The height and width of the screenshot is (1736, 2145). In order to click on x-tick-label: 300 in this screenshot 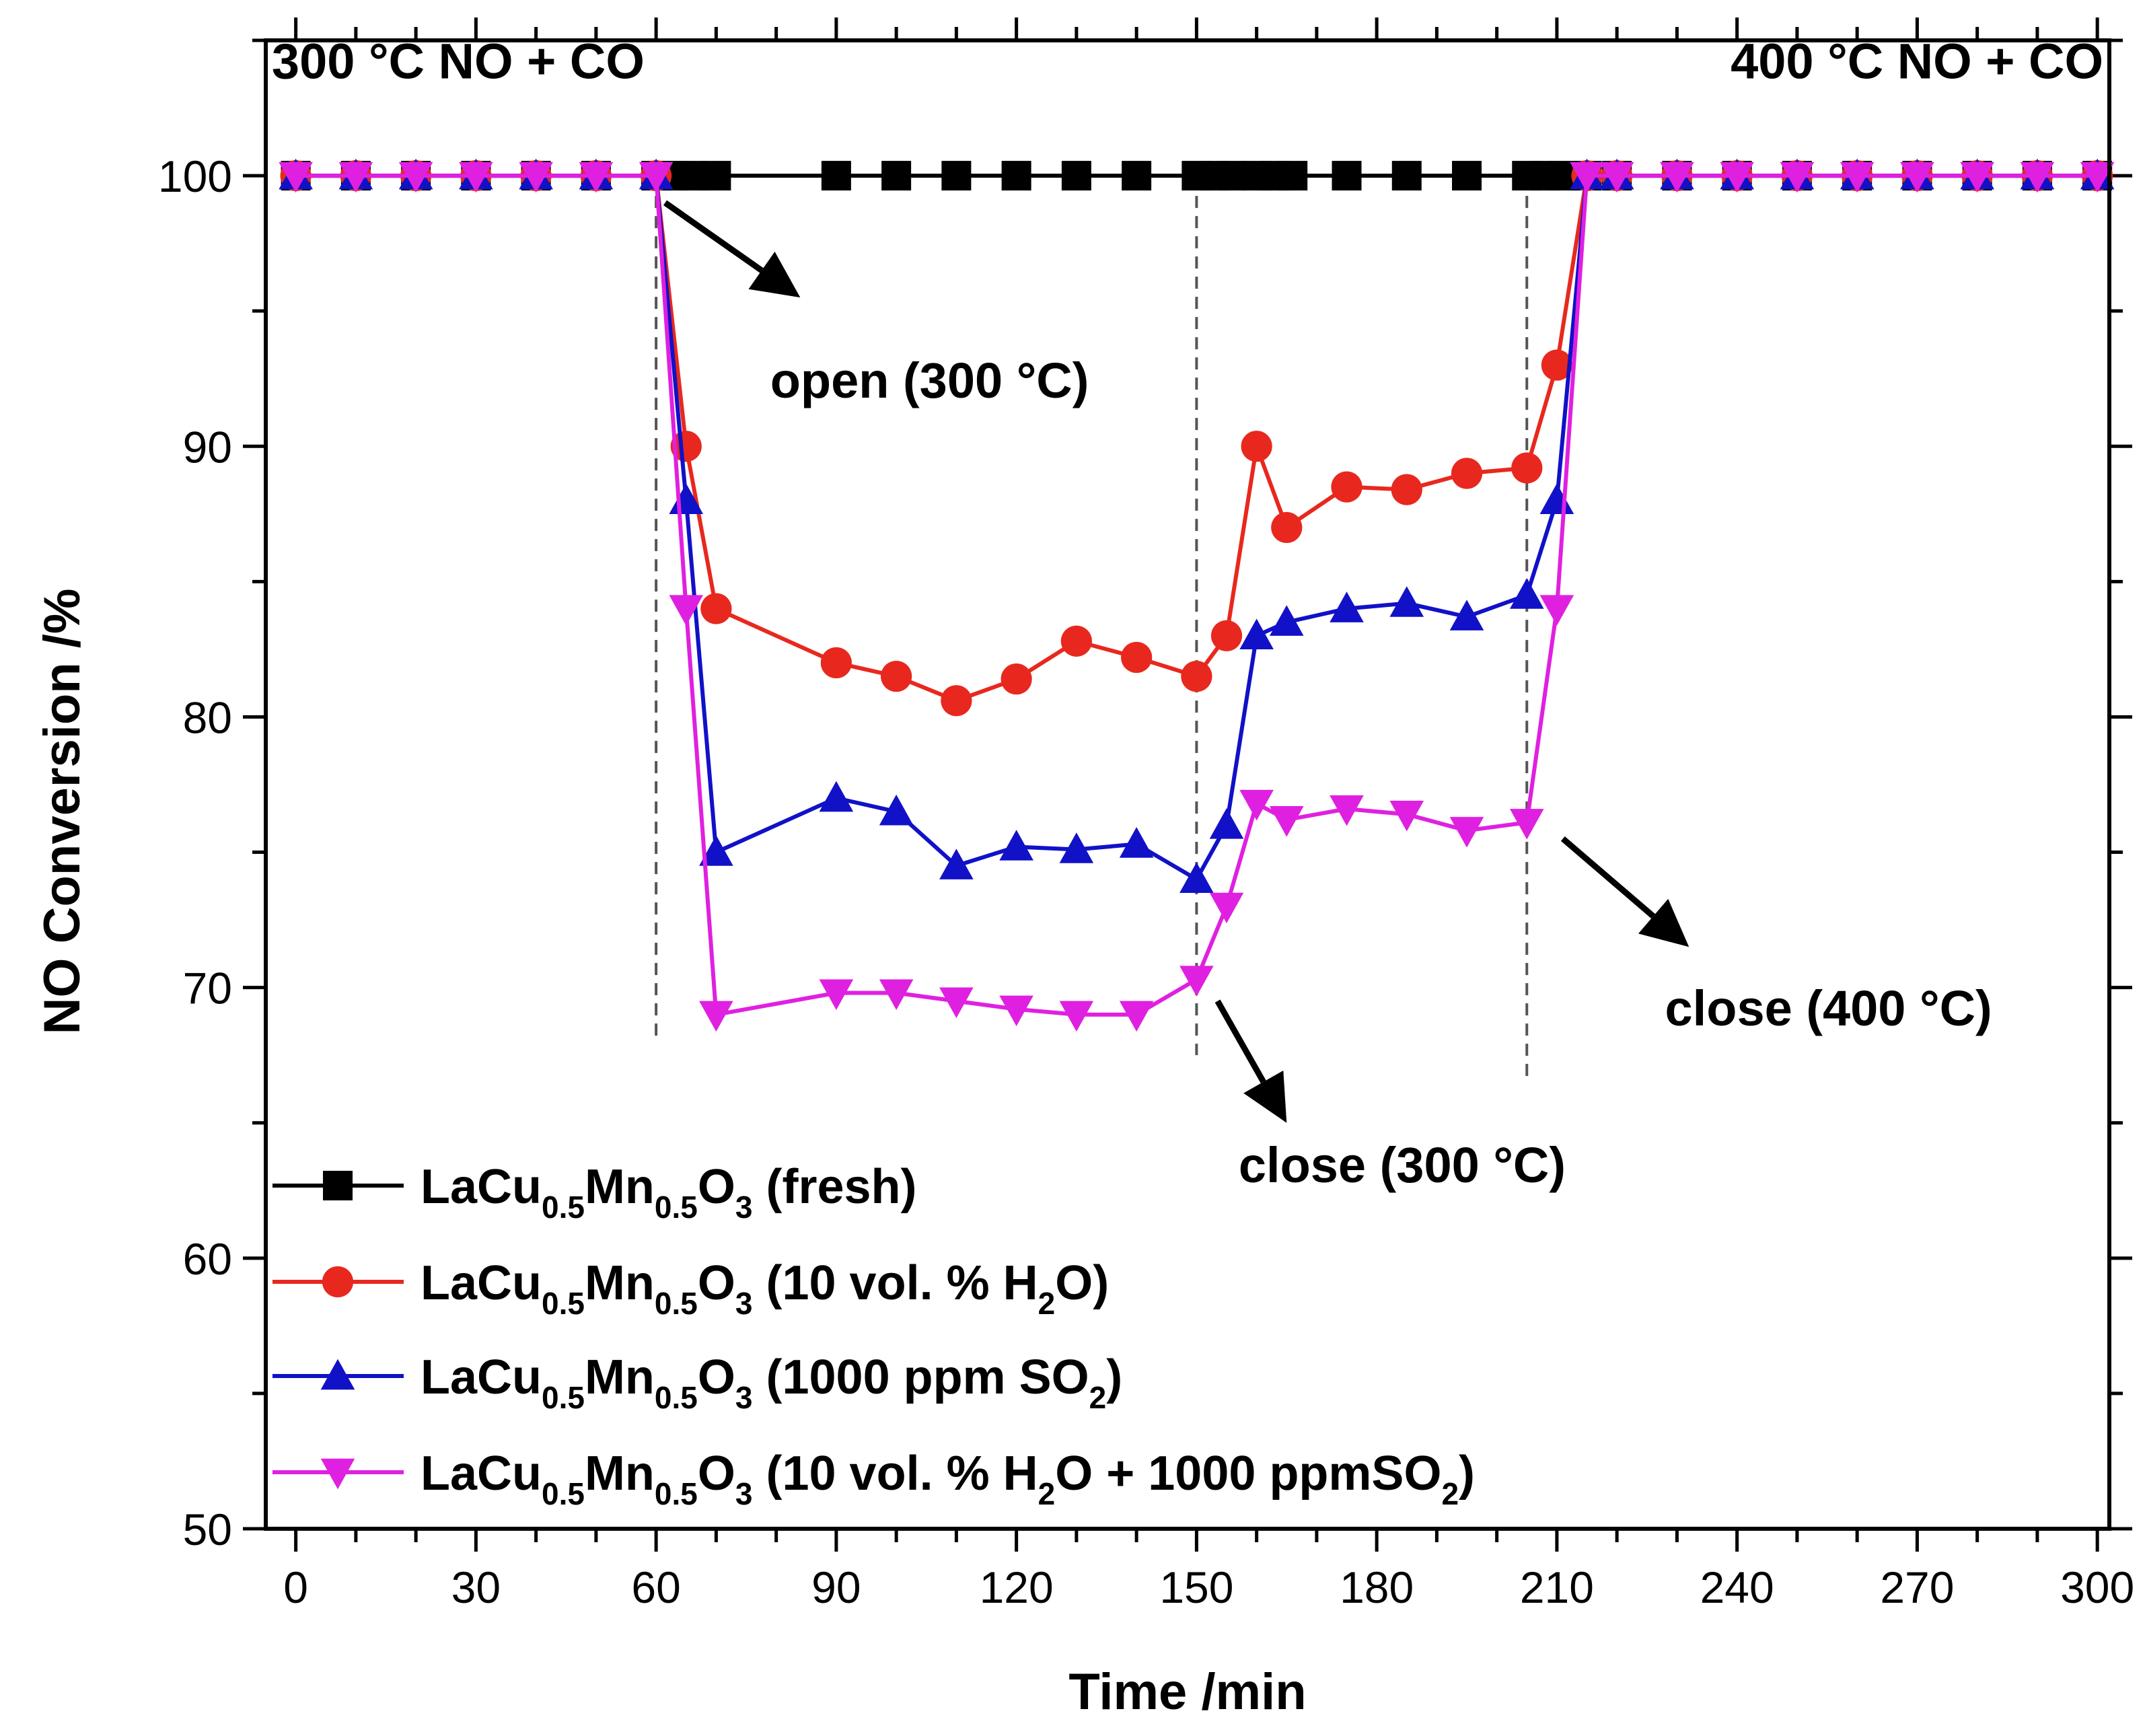, I will do `click(2097, 1587)`.